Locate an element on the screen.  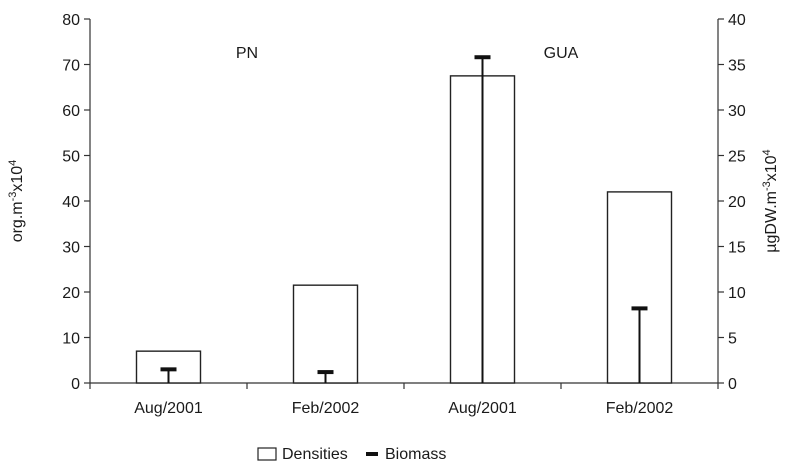
right-y-tick-label: 40 is located at coordinates (737, 20).